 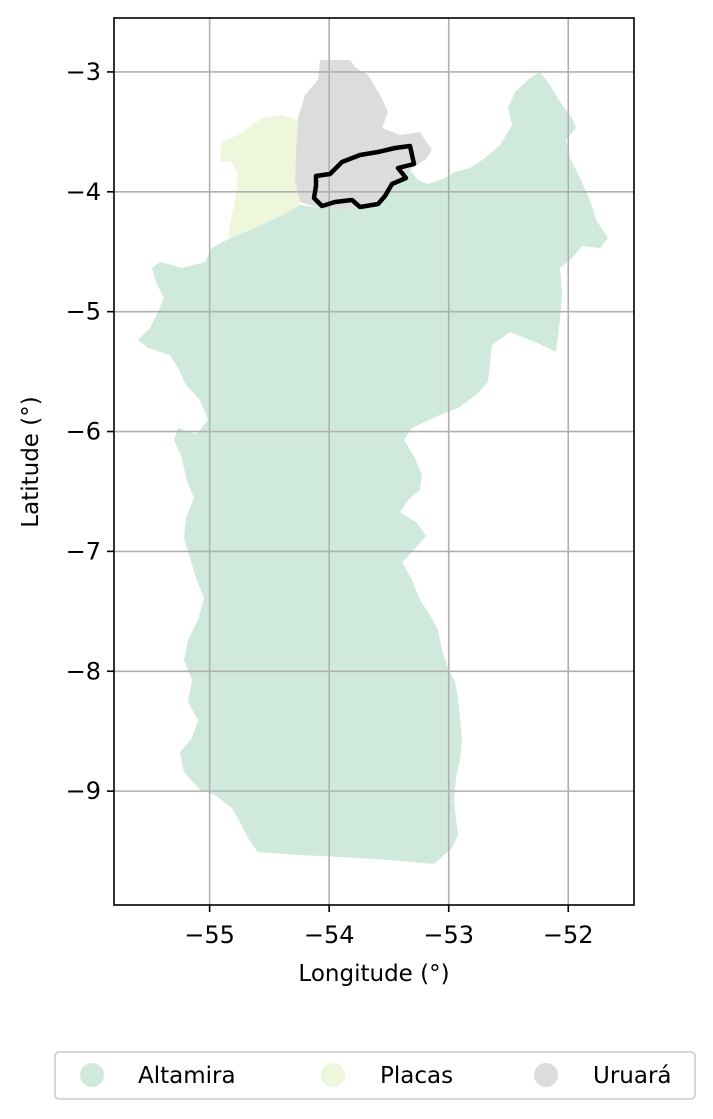 What do you see at coordinates (448, 935) in the screenshot?
I see `x-tick-label: −53` at bounding box center [448, 935].